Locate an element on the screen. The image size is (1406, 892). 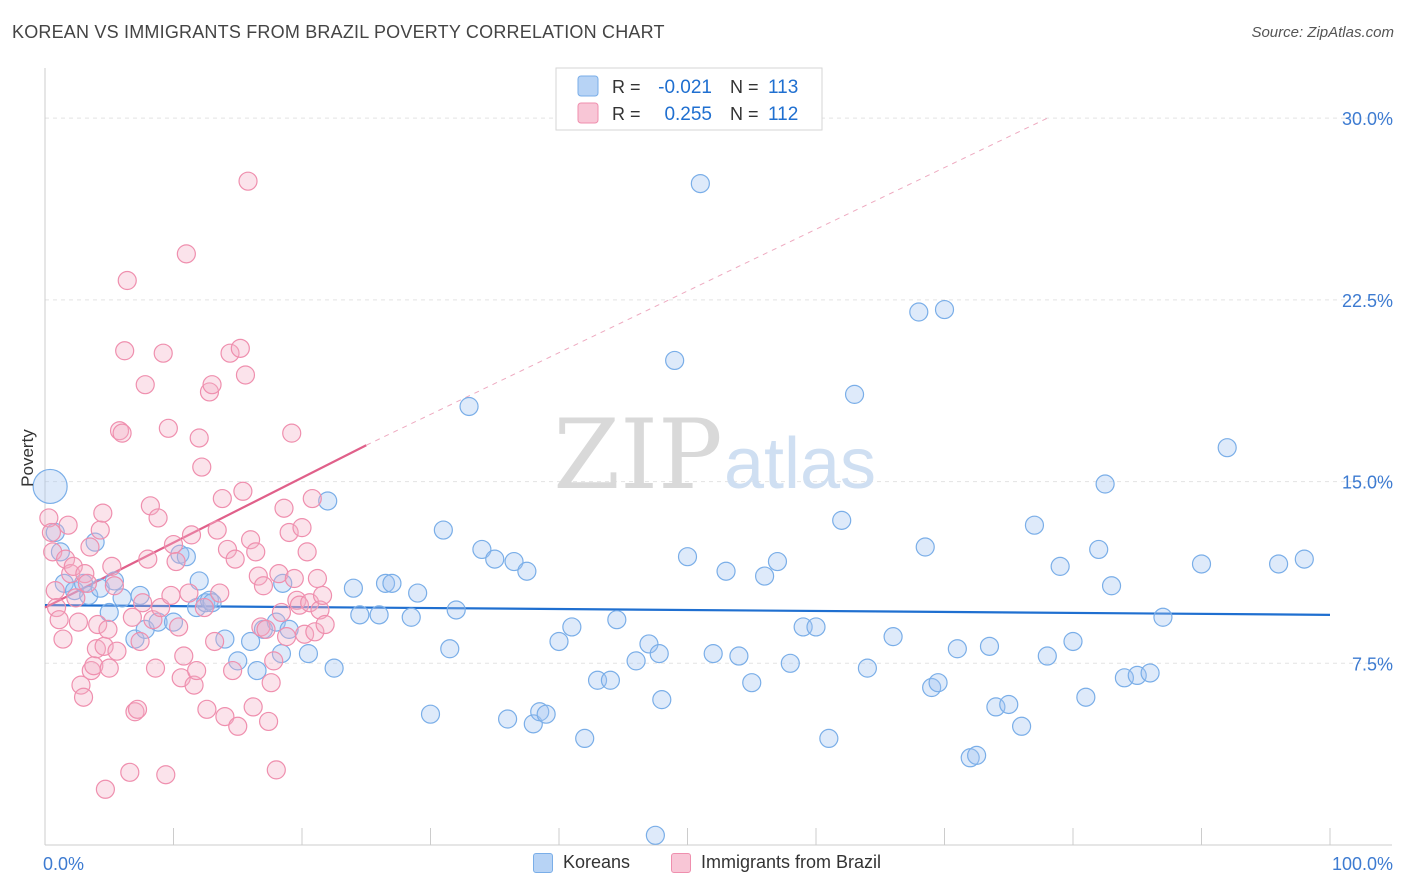
legend-label-koreans: Koreans is located at coordinates (597, 862).